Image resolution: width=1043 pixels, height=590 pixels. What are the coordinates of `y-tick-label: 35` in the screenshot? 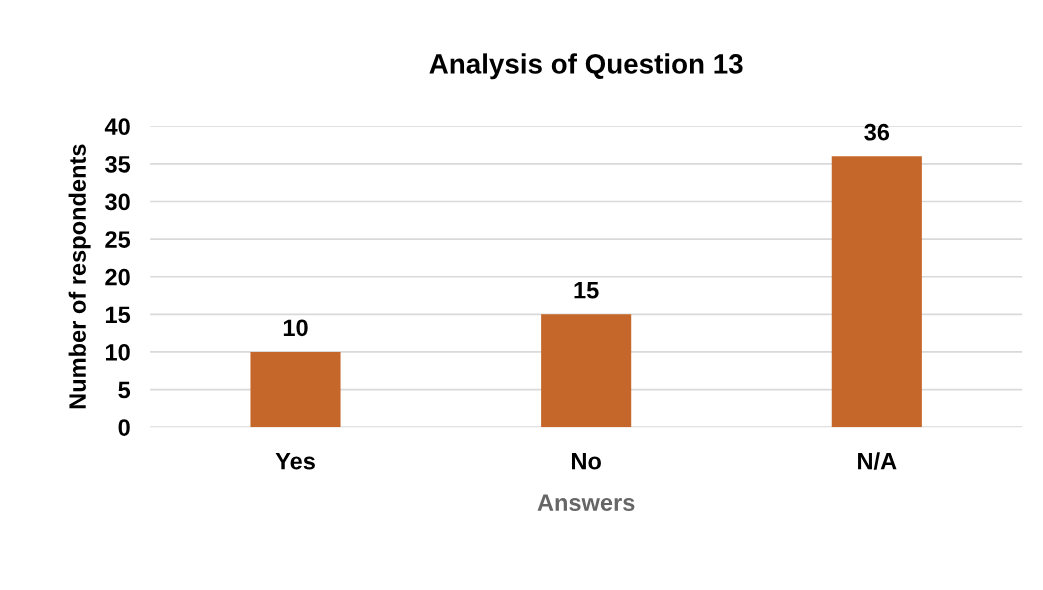 It's located at (118, 164).